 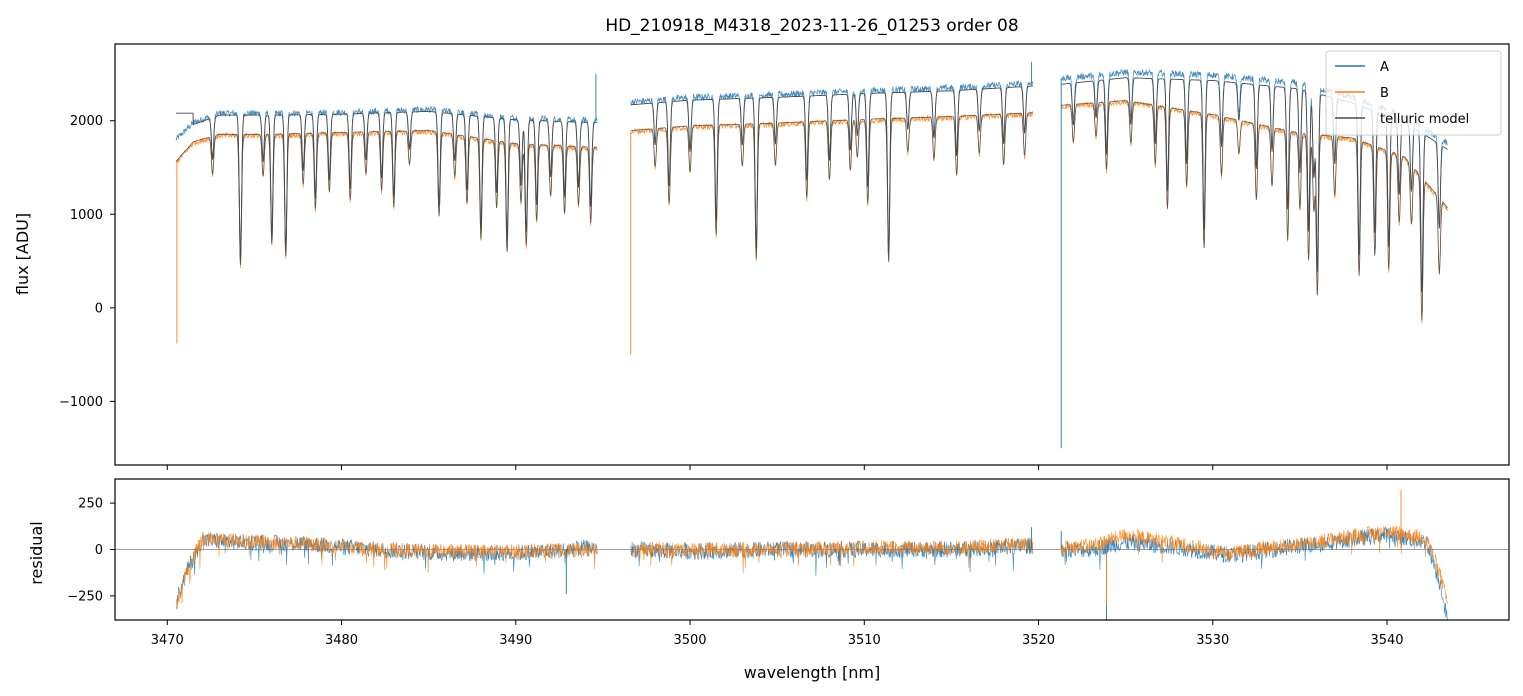 What do you see at coordinates (85, 596) in the screenshot?
I see `y-tick-label: −250` at bounding box center [85, 596].